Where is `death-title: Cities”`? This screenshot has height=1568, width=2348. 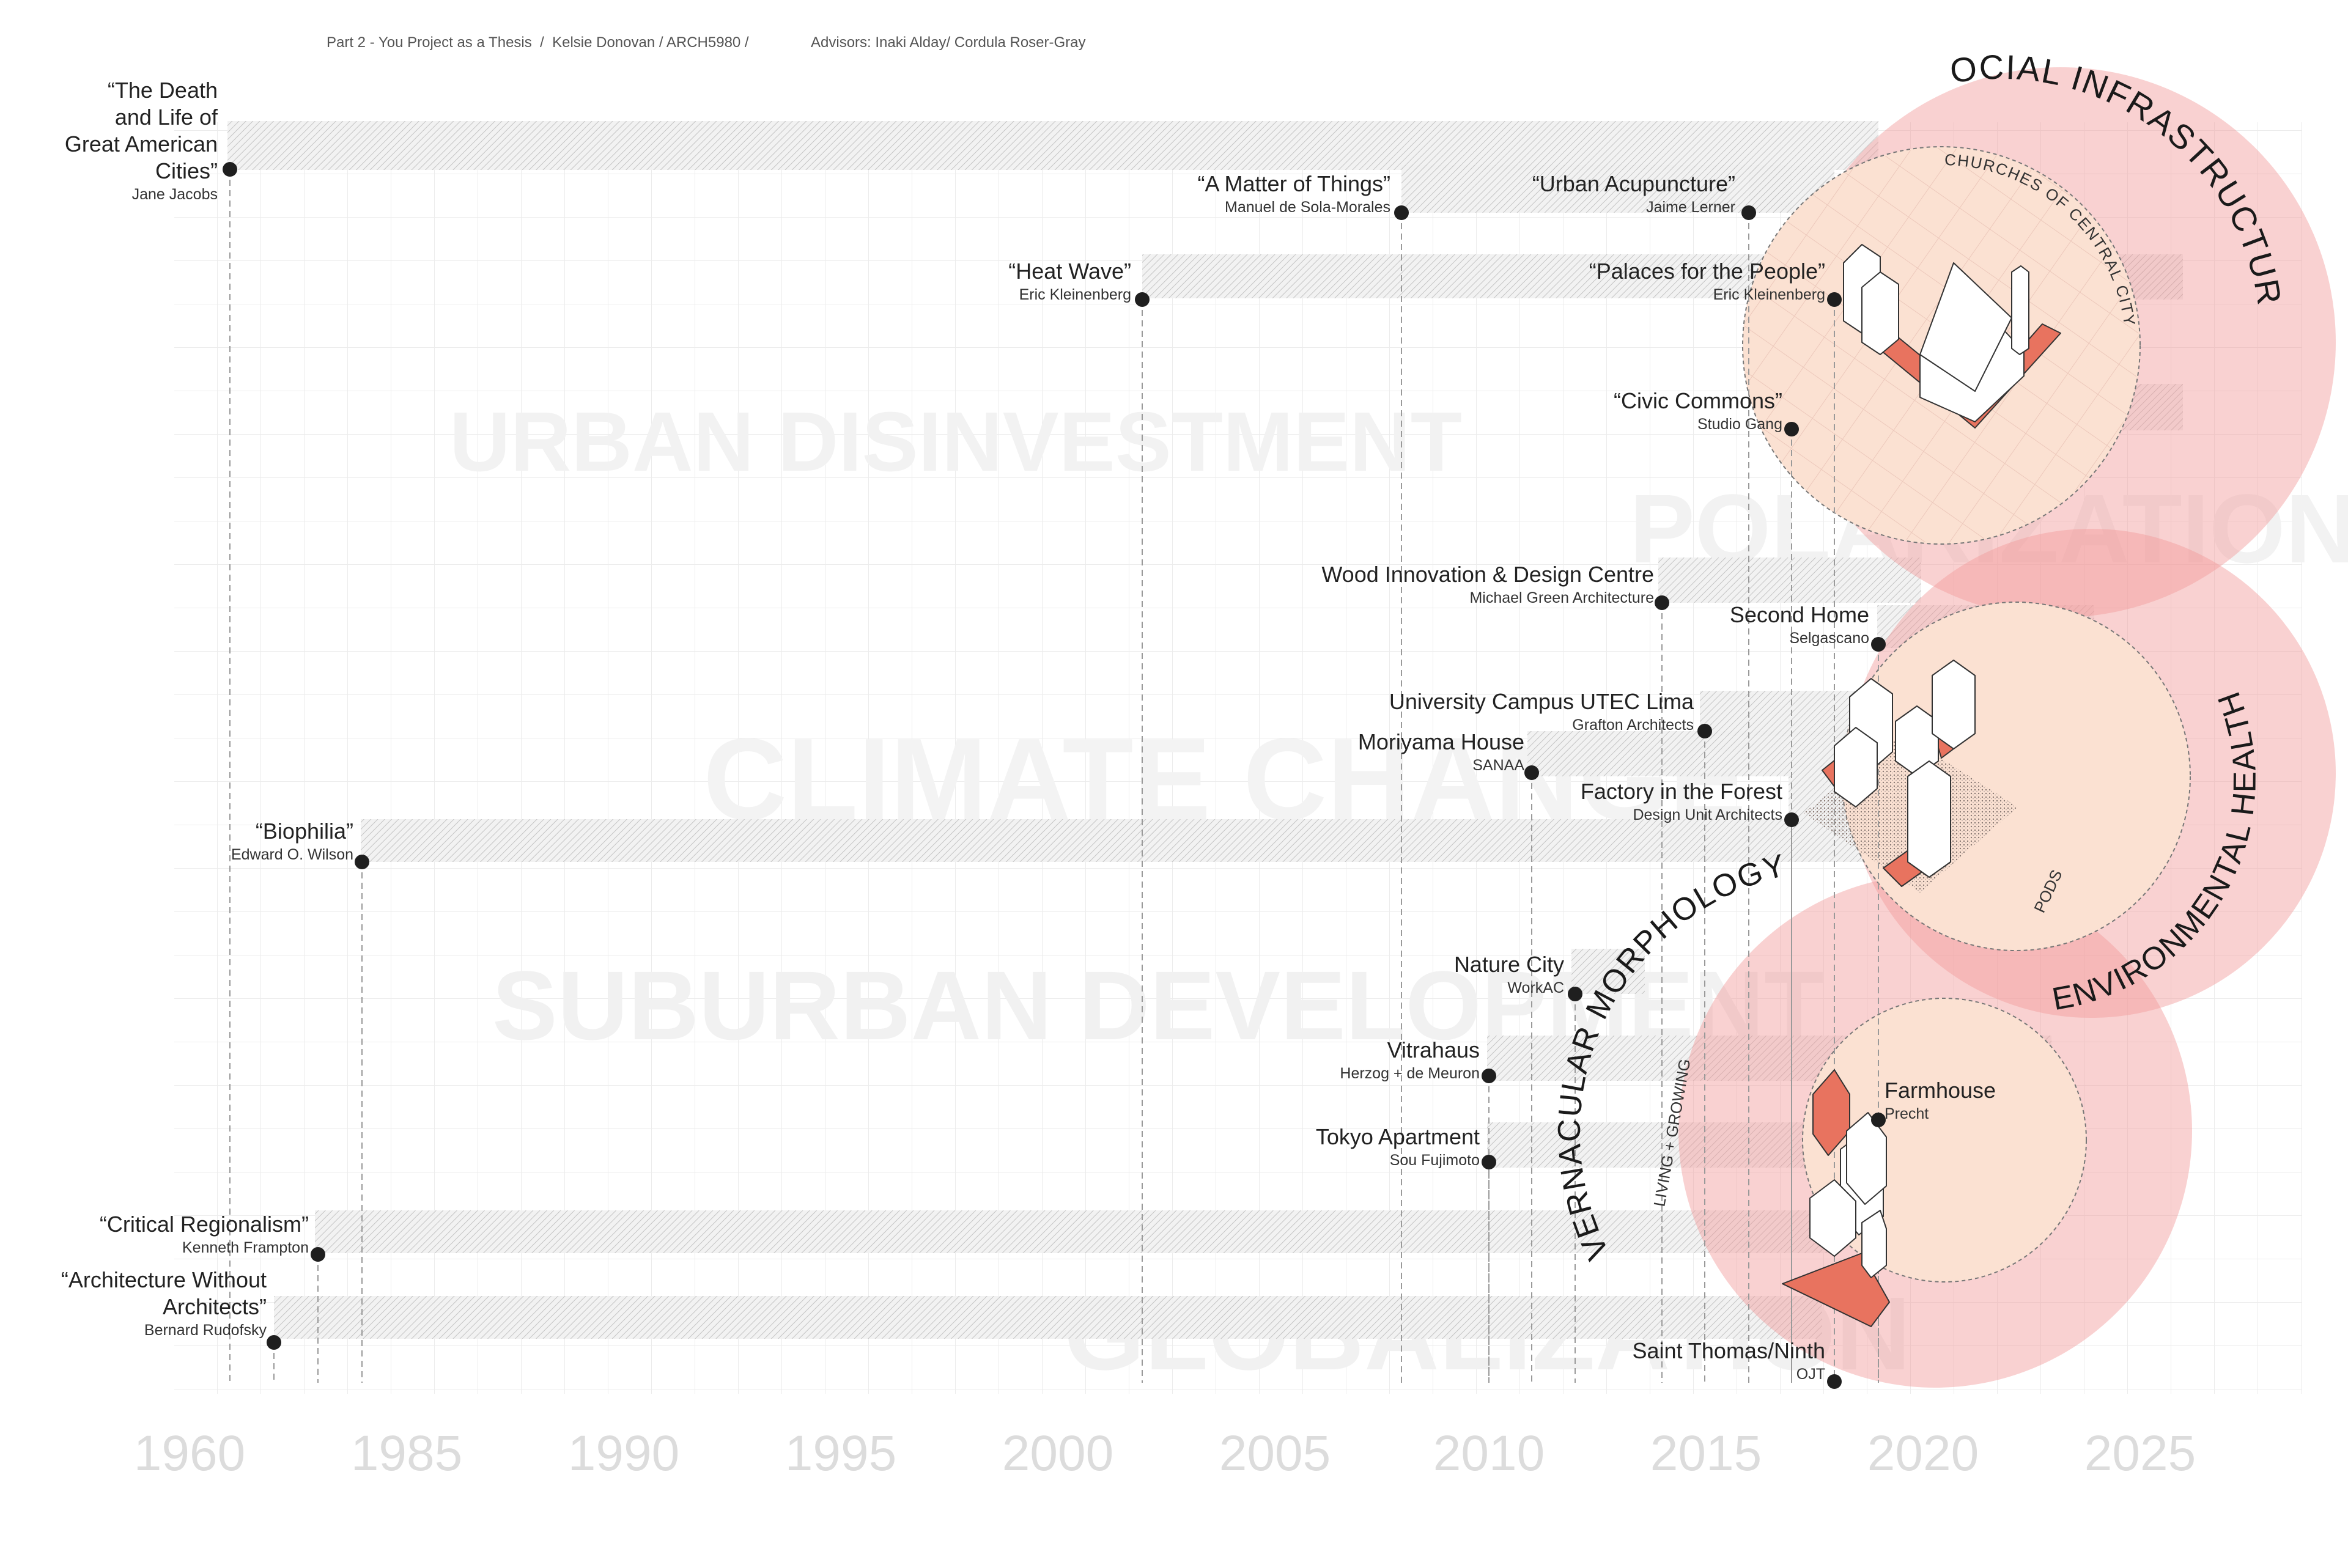
death-title: Cities” is located at coordinates (186, 170).